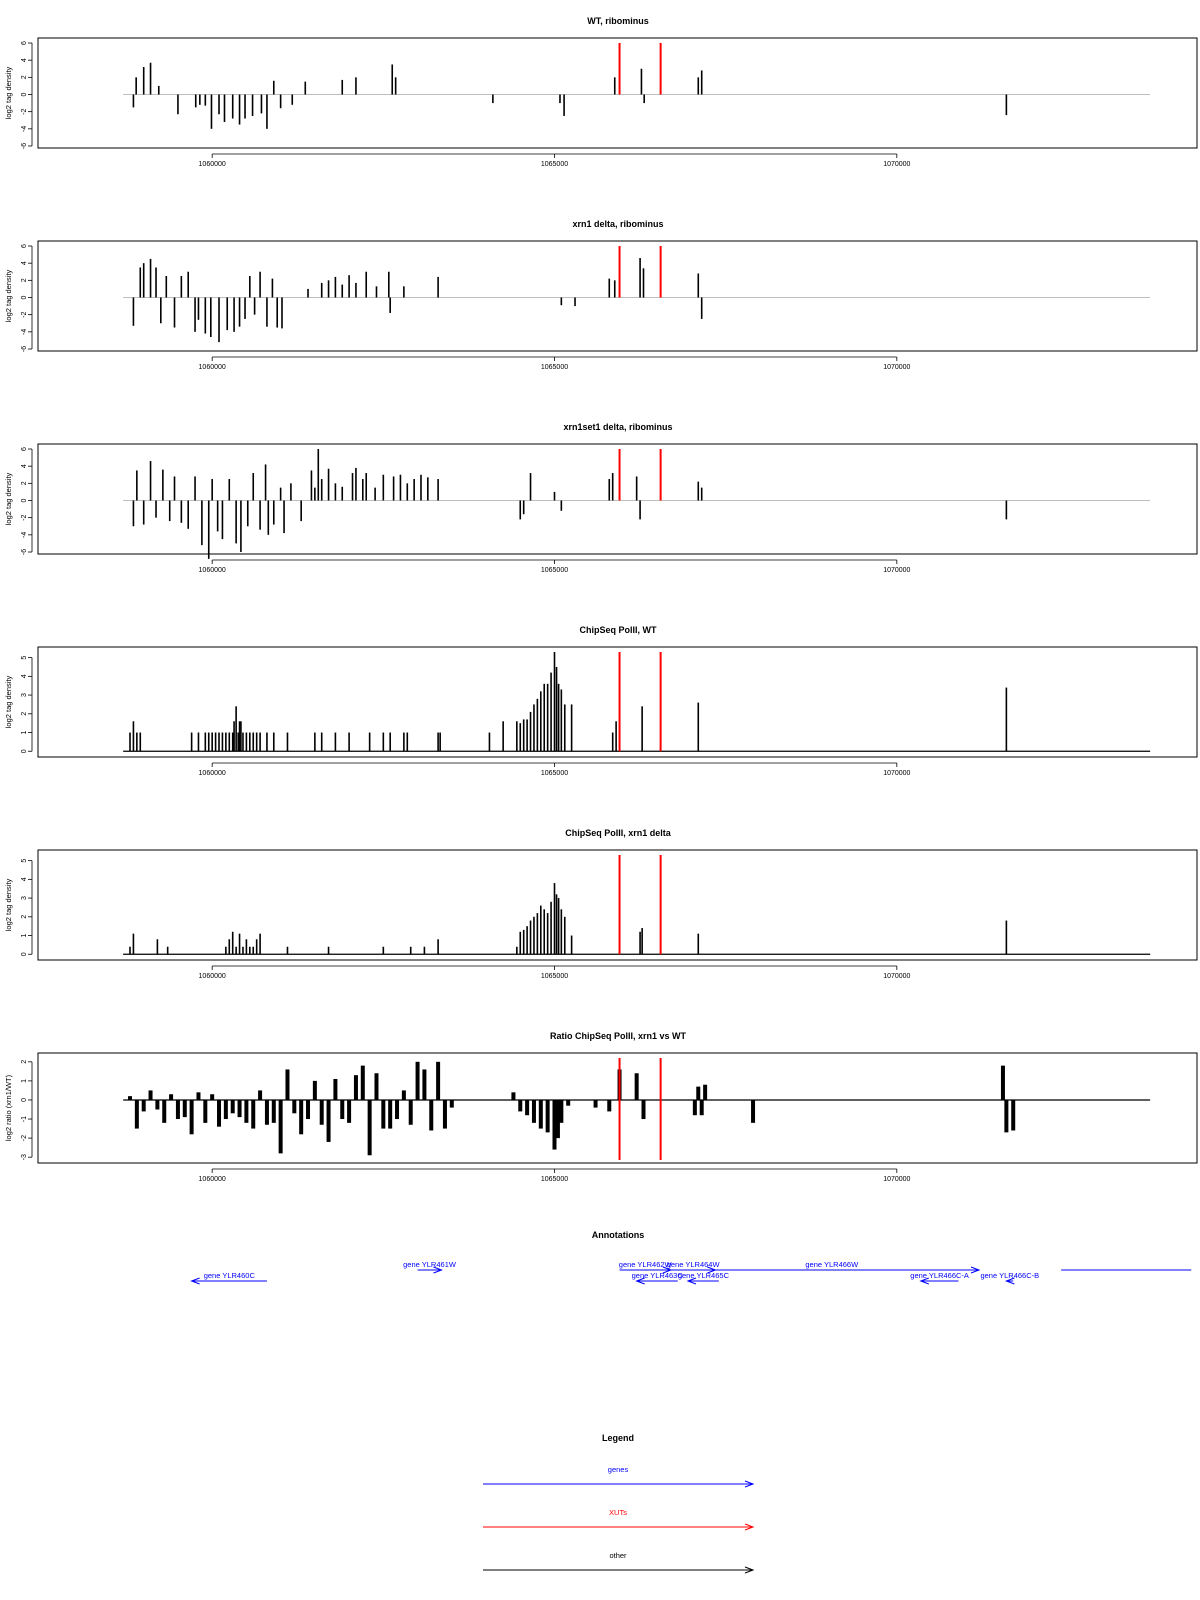  What do you see at coordinates (27, 704) in the screenshot?
I see `y-axis: 0 1 2 3 4 5` at bounding box center [27, 704].